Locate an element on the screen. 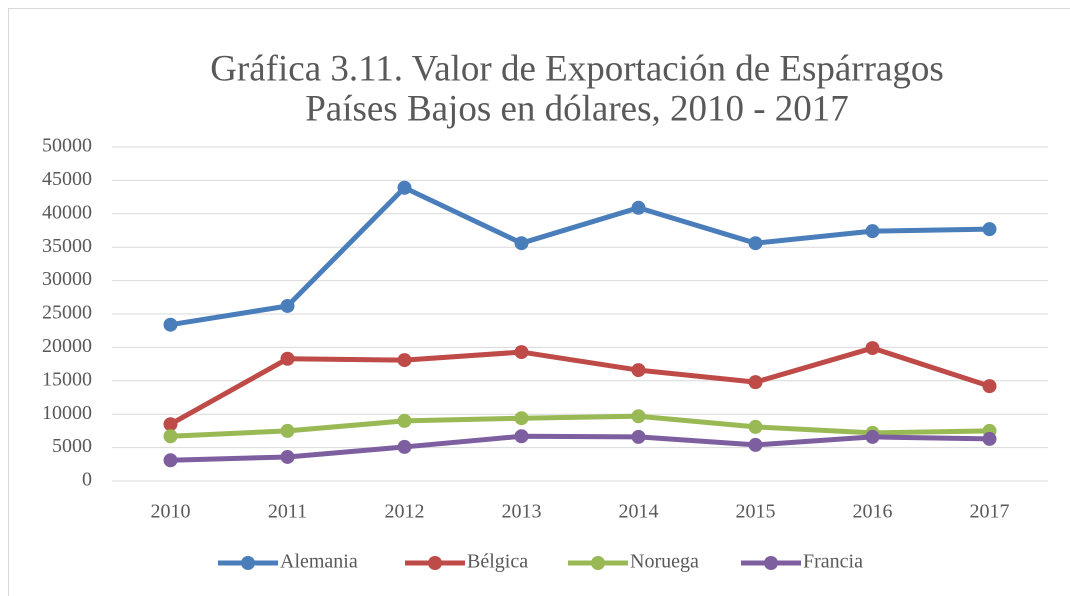 The width and height of the screenshot is (1070, 596). y-tick-label: 10000 is located at coordinates (67, 413).